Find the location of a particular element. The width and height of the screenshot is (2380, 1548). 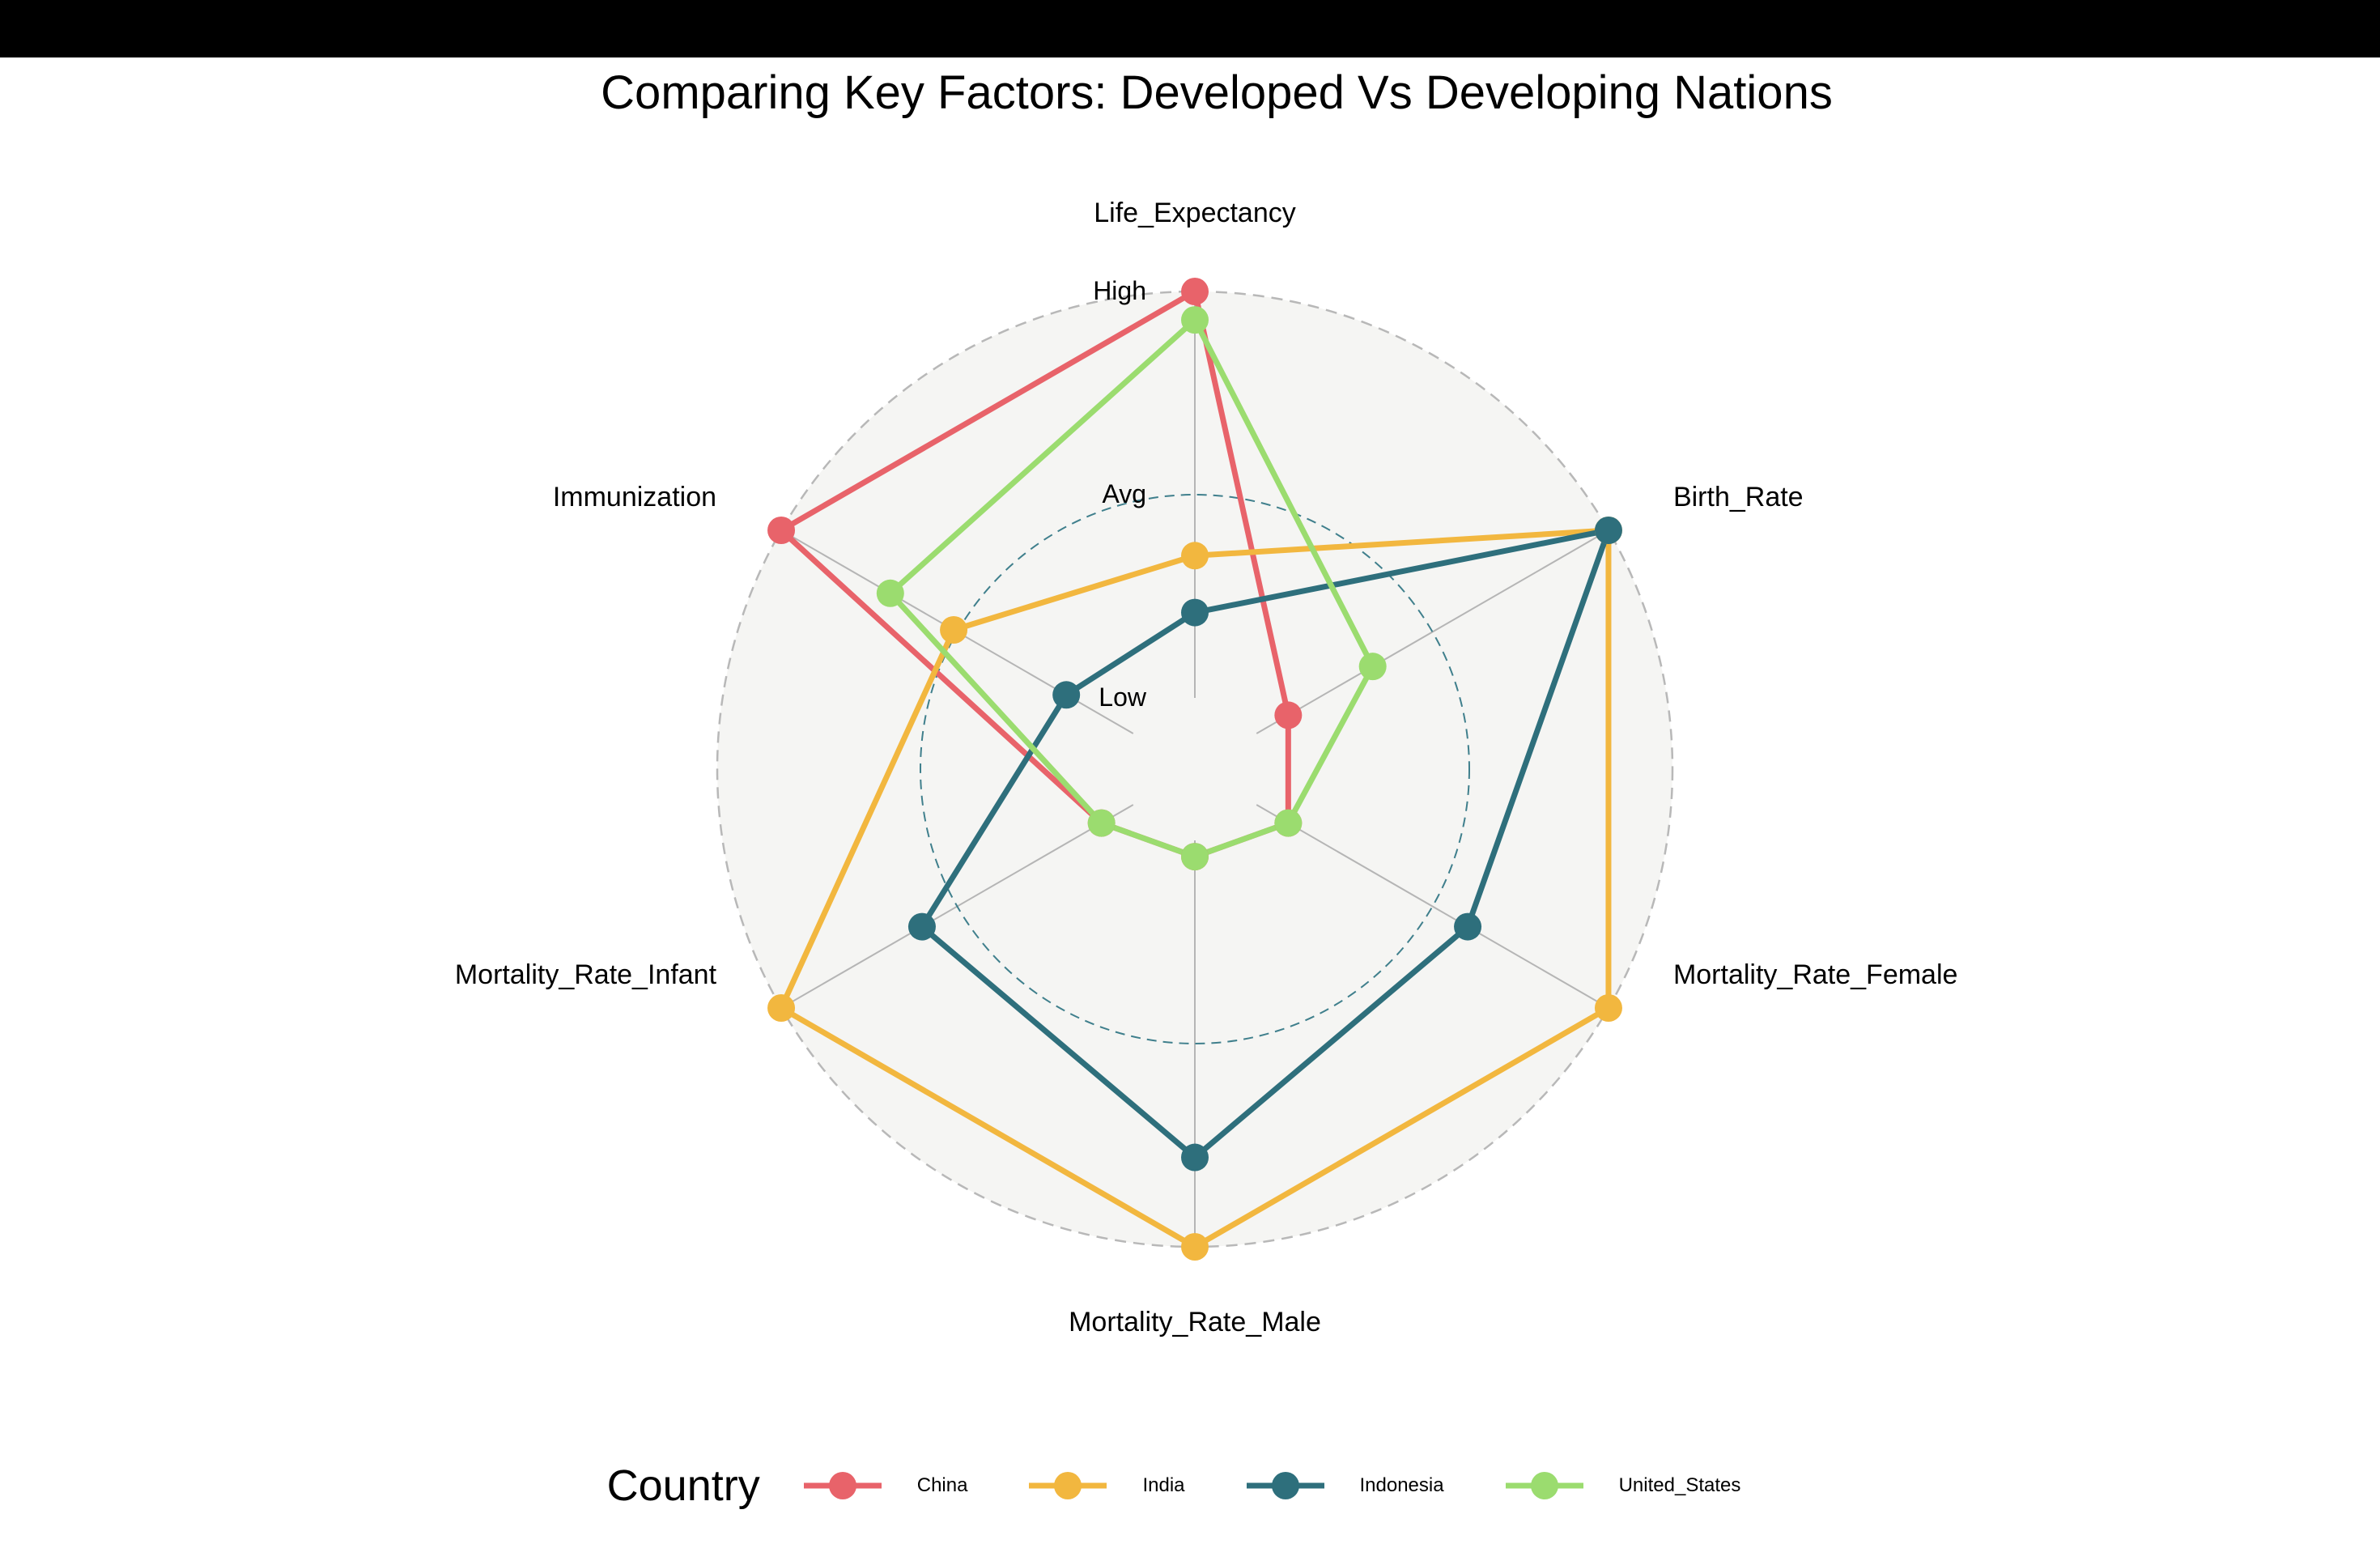

point-united_states-birth_rate is located at coordinates (1372, 667).